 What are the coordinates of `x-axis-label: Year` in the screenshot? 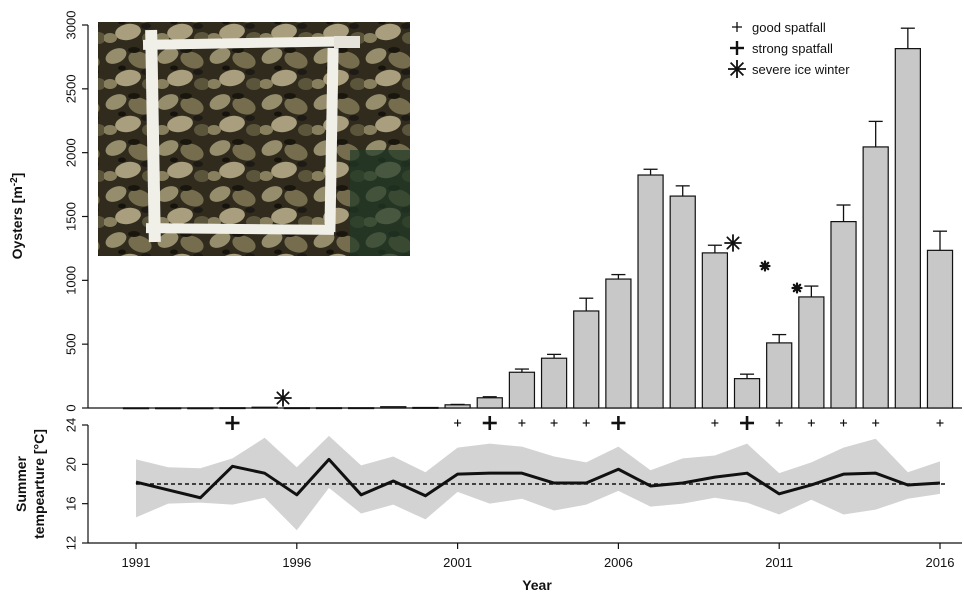 It's located at (537, 585).